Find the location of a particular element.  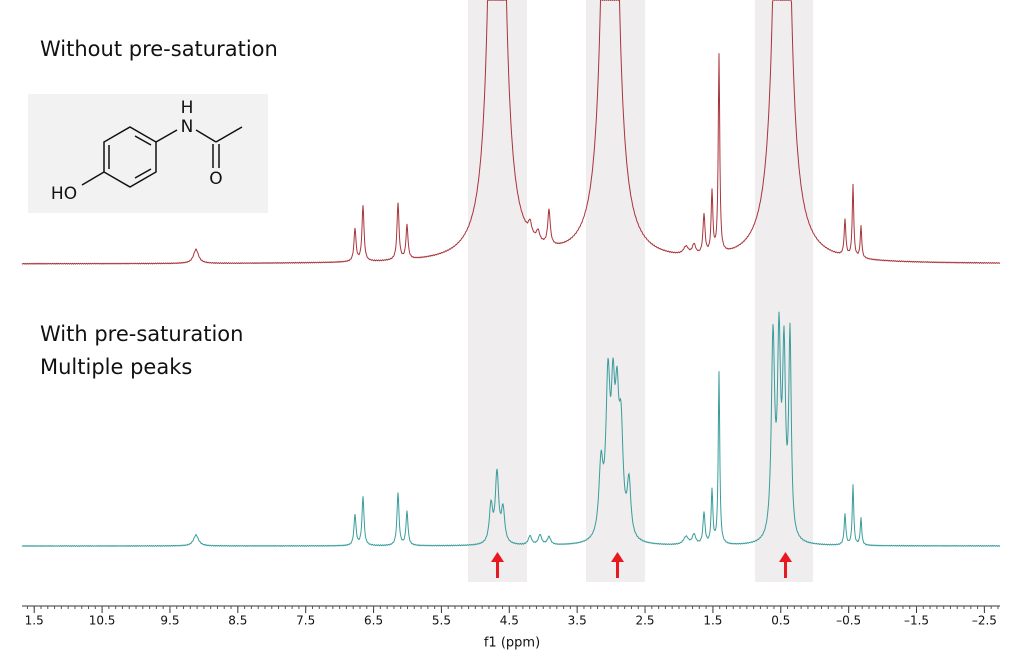

atom-label: HO is located at coordinates (64, 194).